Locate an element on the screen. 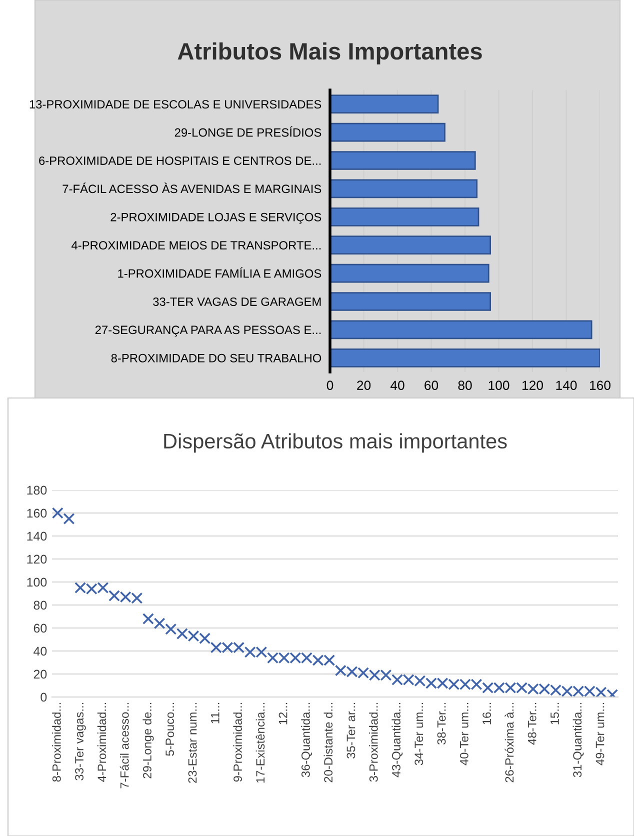  x-tick-label: 20 is located at coordinates (364, 385).